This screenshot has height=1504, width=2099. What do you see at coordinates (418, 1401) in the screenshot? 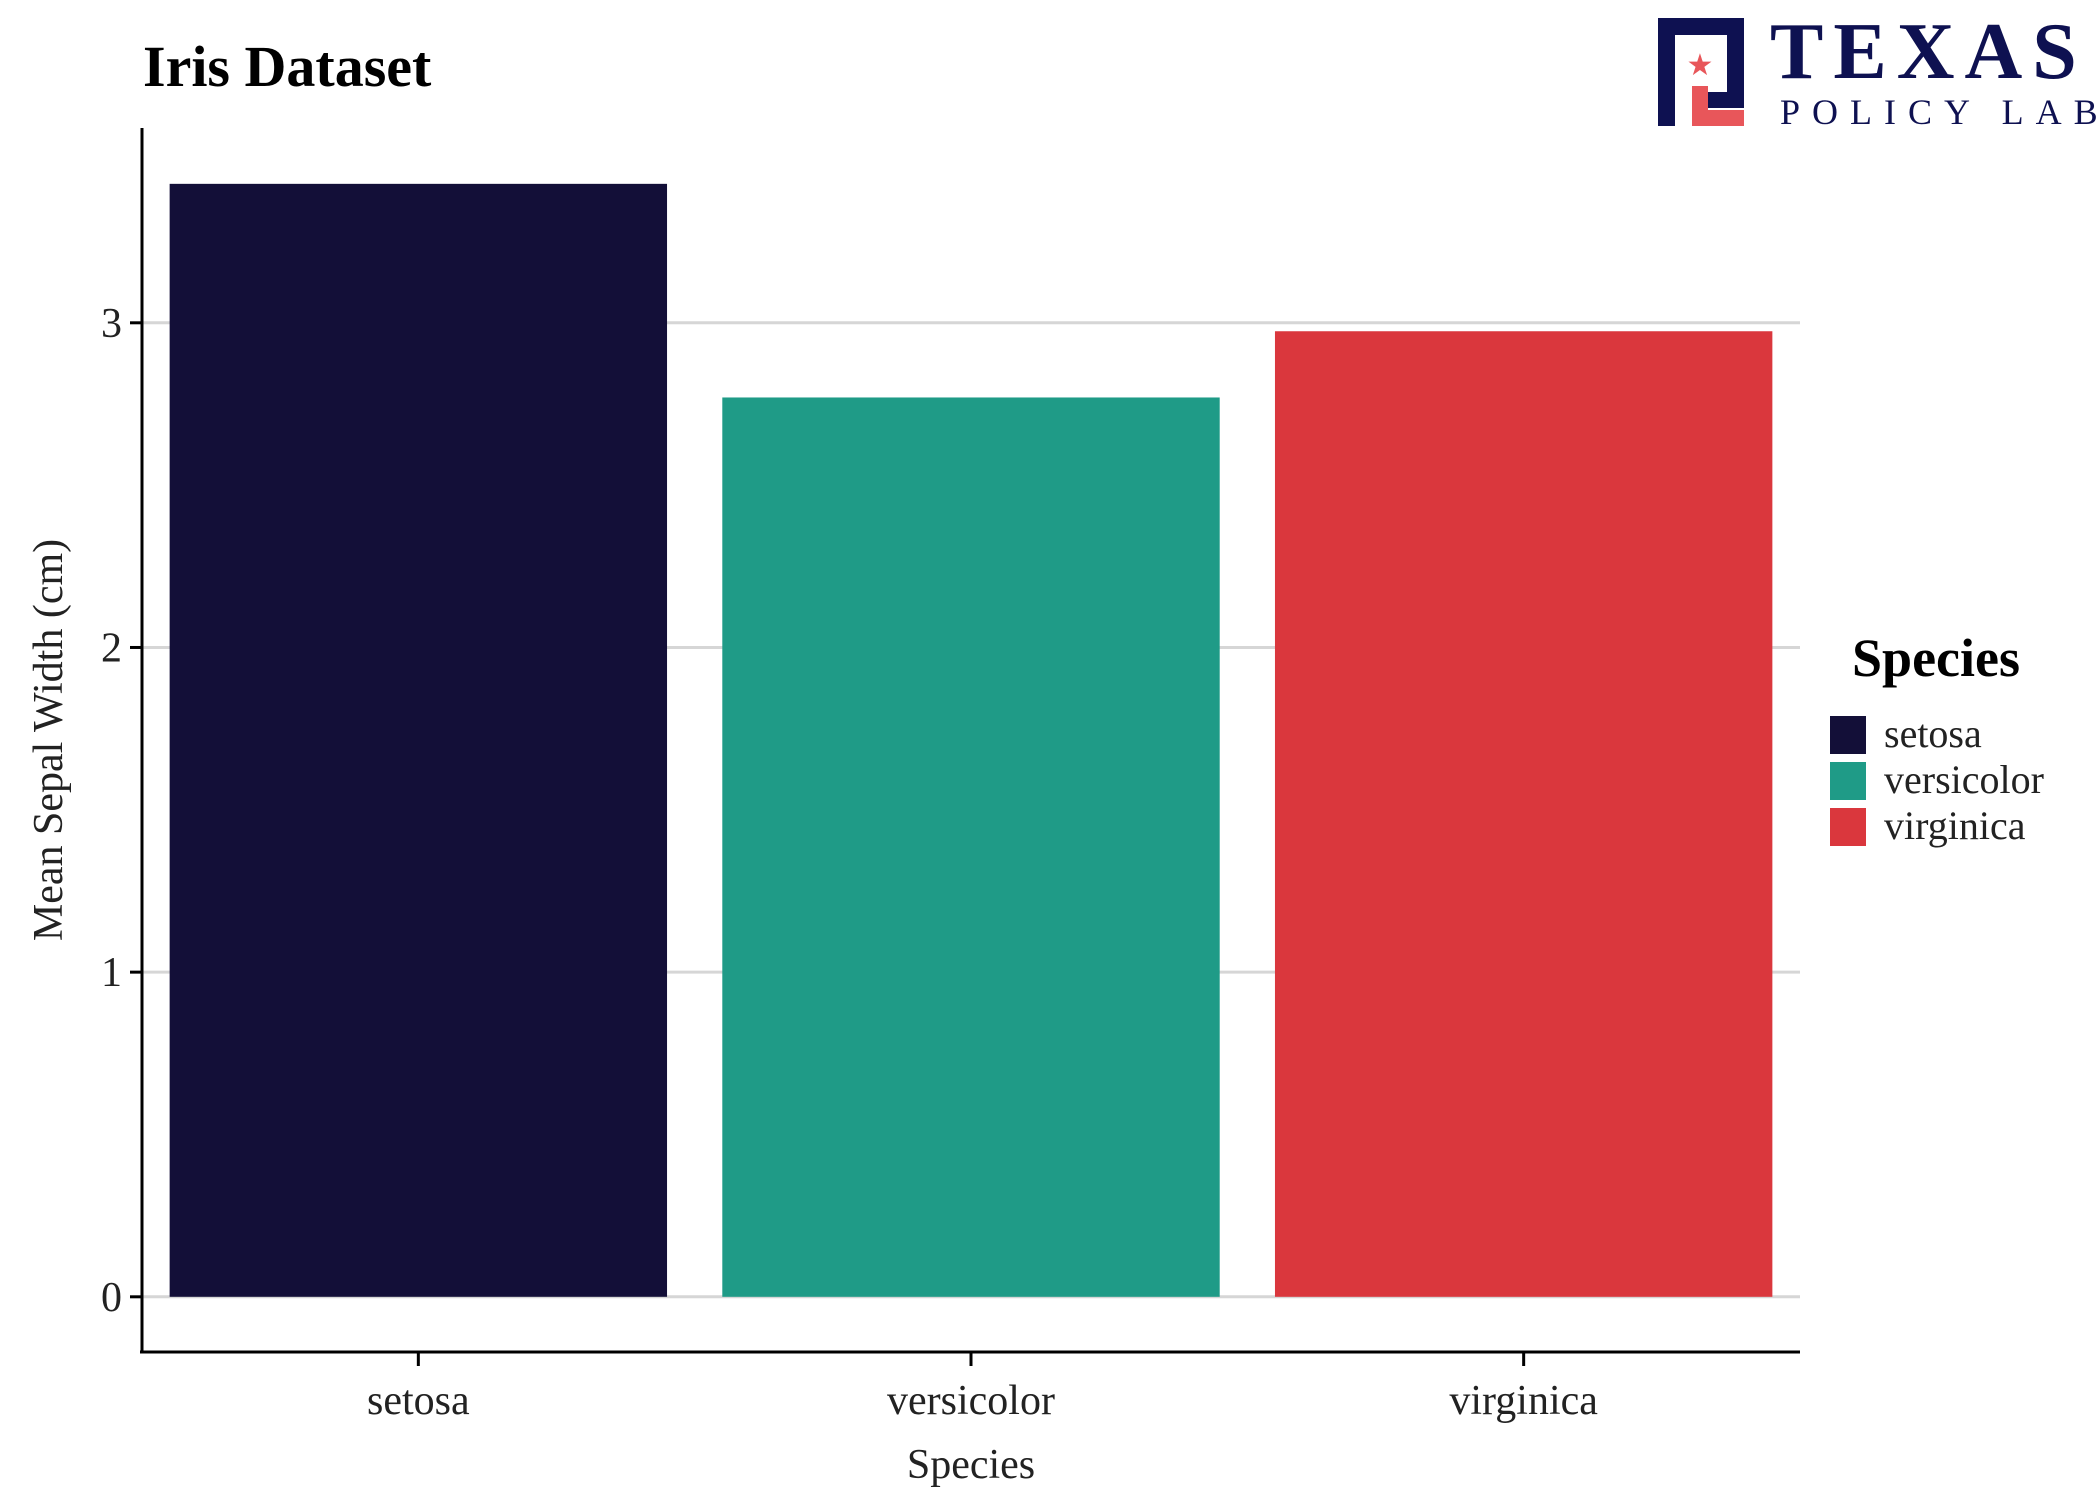
I see `x-tick-label: setosa` at bounding box center [418, 1401].